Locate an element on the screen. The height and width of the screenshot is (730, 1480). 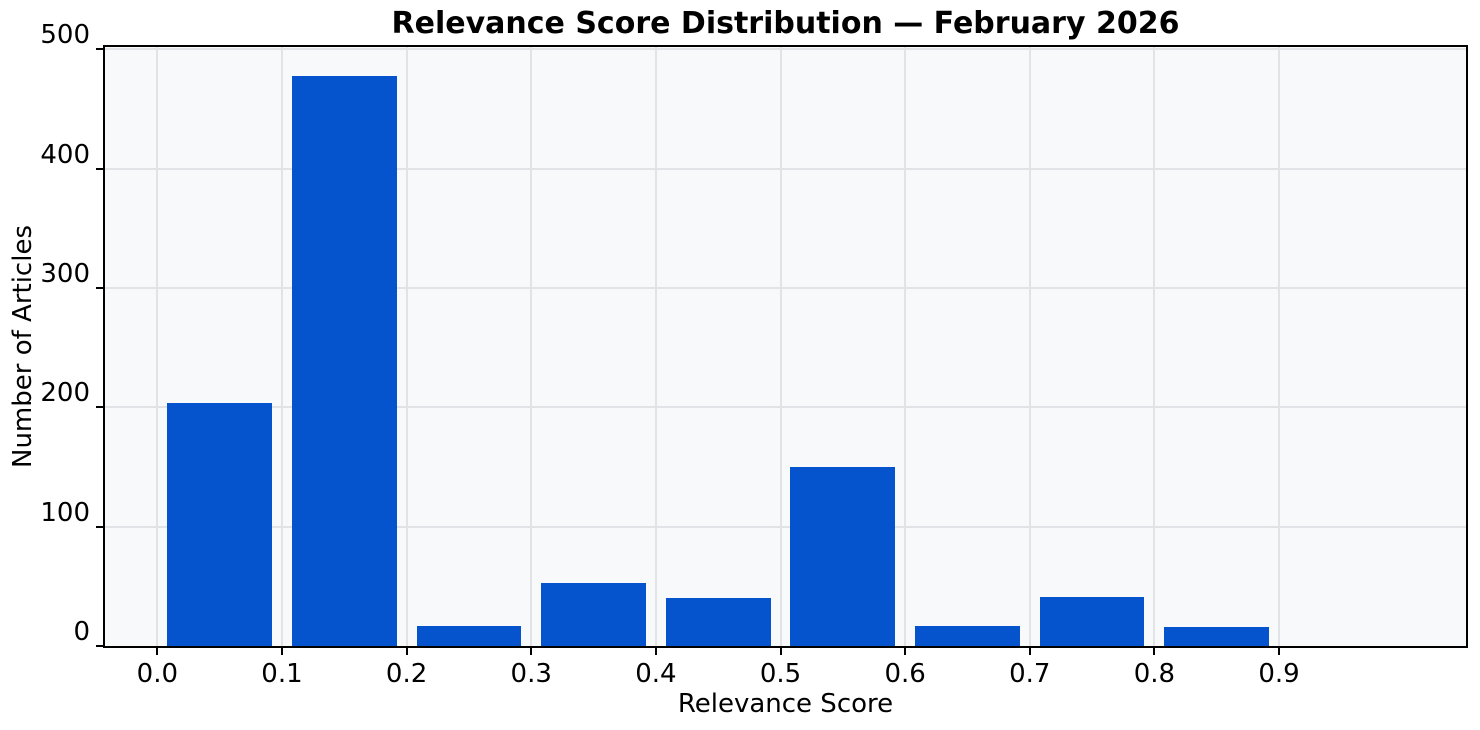
x-tick-label: 0.1 is located at coordinates (282, 674).